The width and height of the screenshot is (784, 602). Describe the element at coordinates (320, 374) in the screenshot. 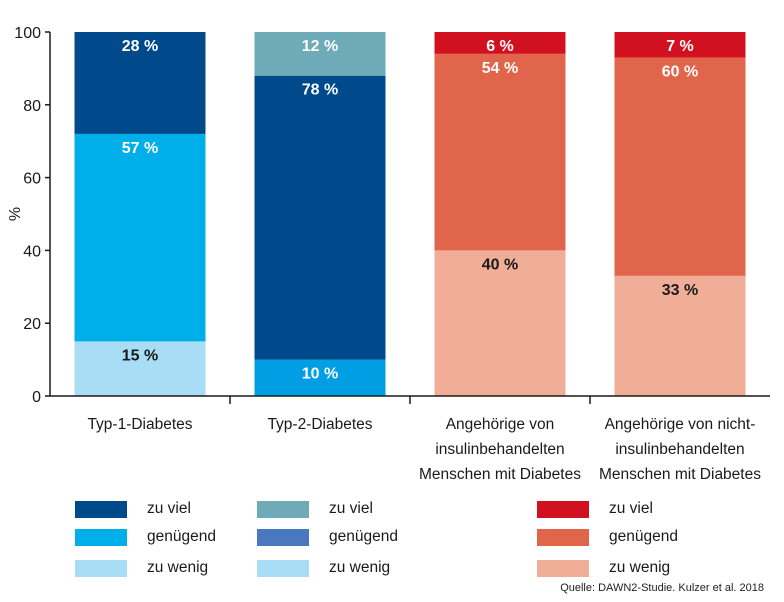

I see `data-label: 10 %` at that location.